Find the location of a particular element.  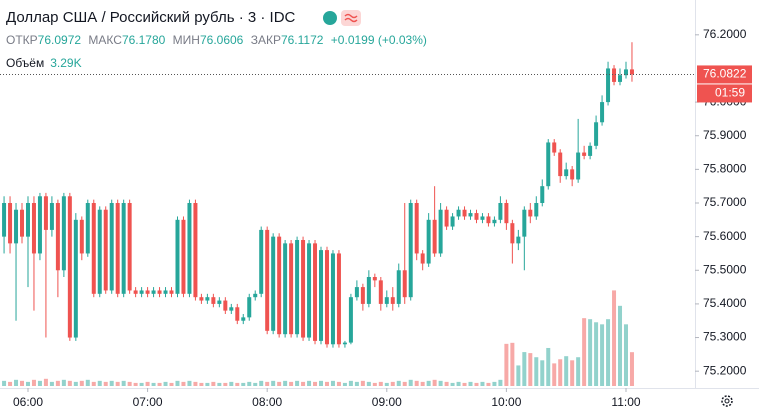

volume-row: Объём 3.29K is located at coordinates (218, 63).